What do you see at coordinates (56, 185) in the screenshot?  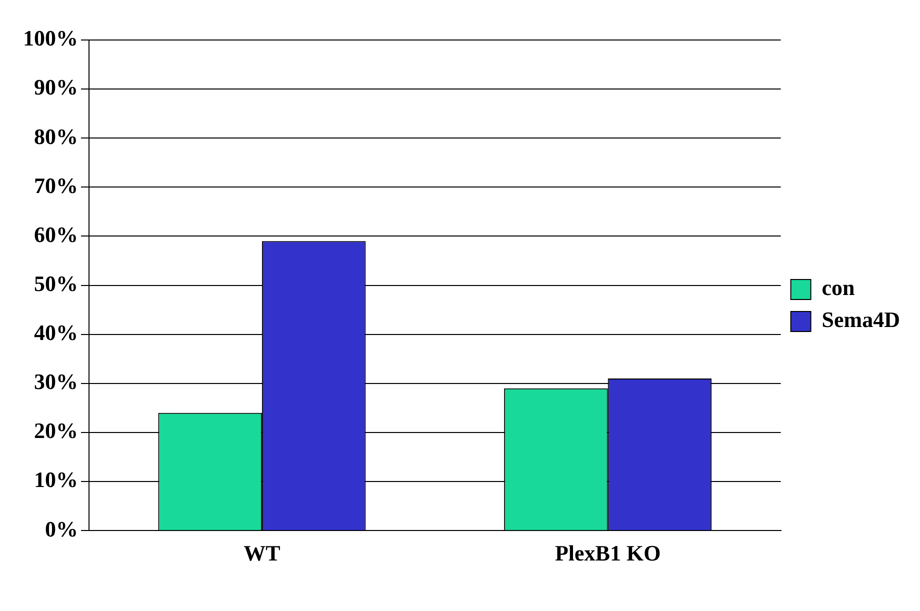 I see `y-tick-label: 70%` at bounding box center [56, 185].